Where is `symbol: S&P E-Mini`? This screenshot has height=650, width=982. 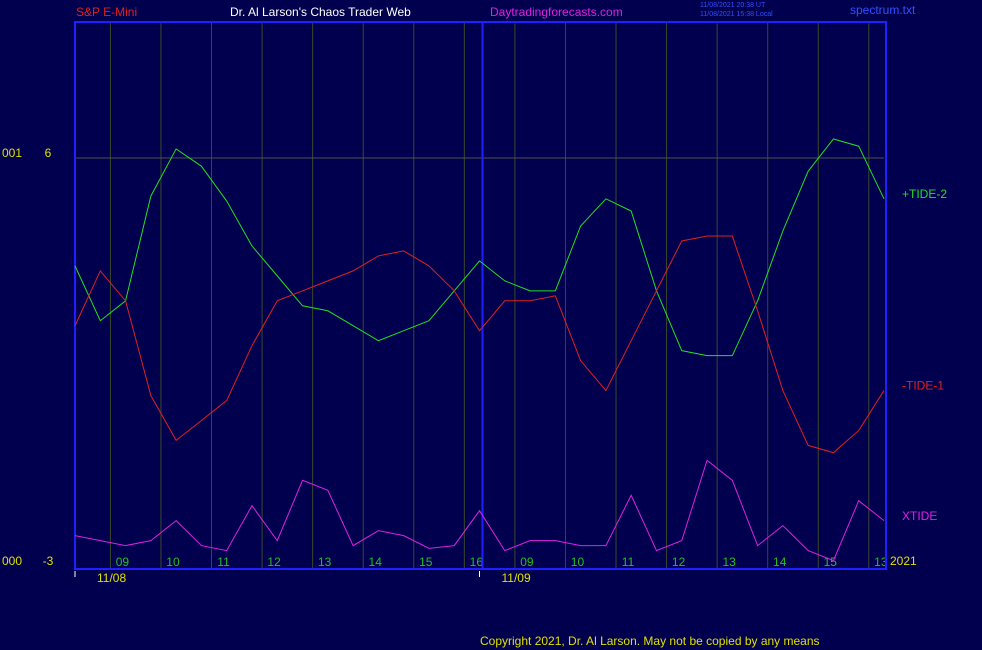 symbol: S&P E-Mini is located at coordinates (106, 12).